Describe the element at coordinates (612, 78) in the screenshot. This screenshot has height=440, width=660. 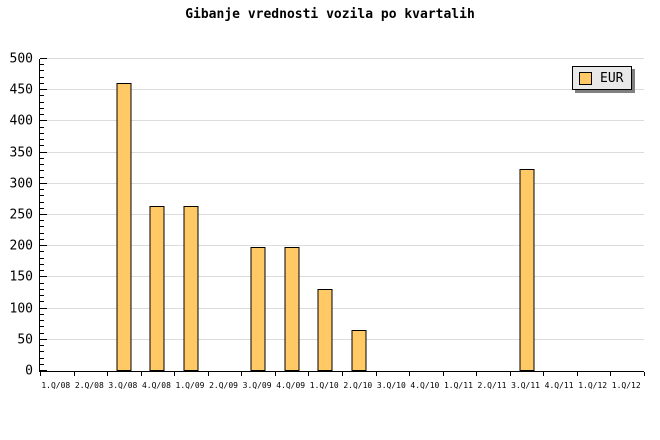
I see `legend-series-label: EUR` at that location.